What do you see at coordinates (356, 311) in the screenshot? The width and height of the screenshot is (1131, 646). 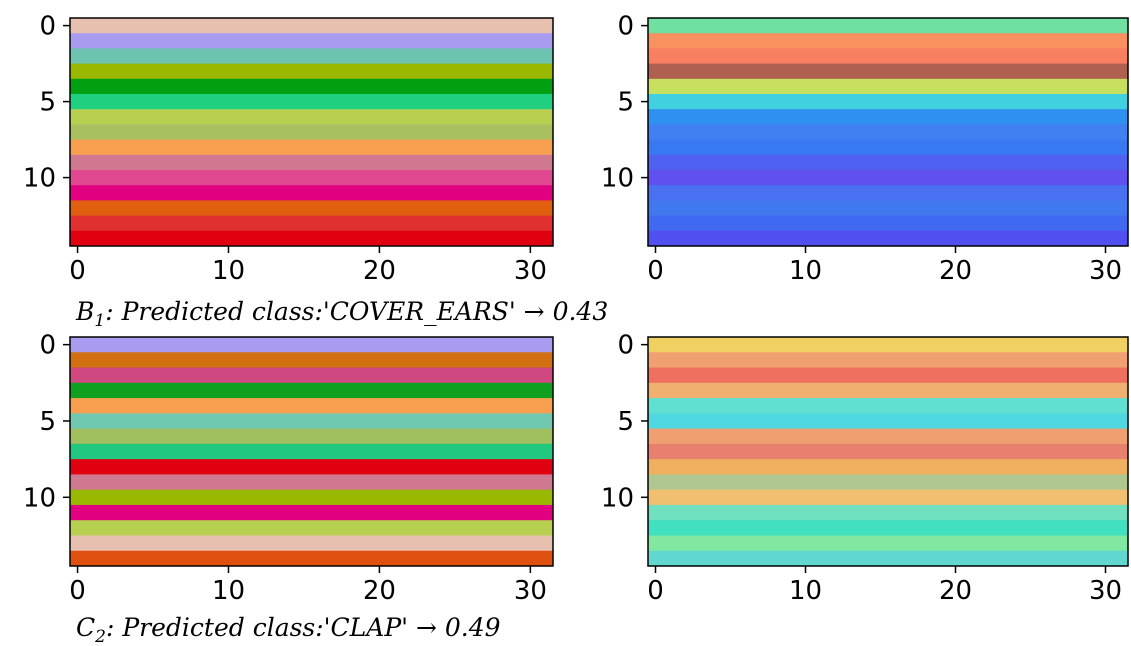 I see `caption-text: : Predicted class:'COVER_EARS' → 0.43` at bounding box center [356, 311].